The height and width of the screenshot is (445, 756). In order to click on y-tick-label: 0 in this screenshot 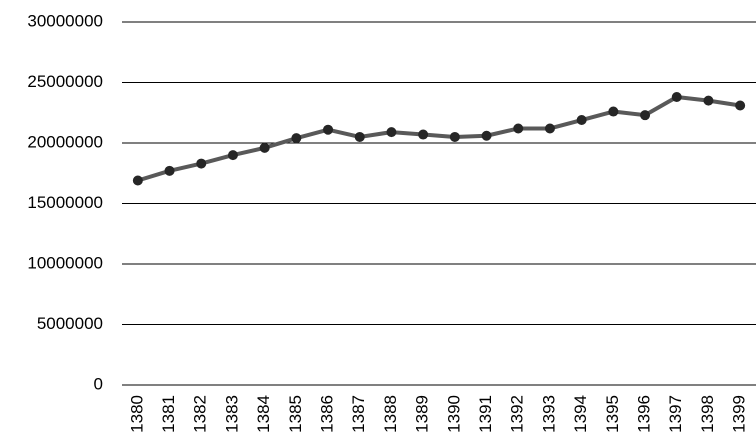, I will do `click(98, 383)`.